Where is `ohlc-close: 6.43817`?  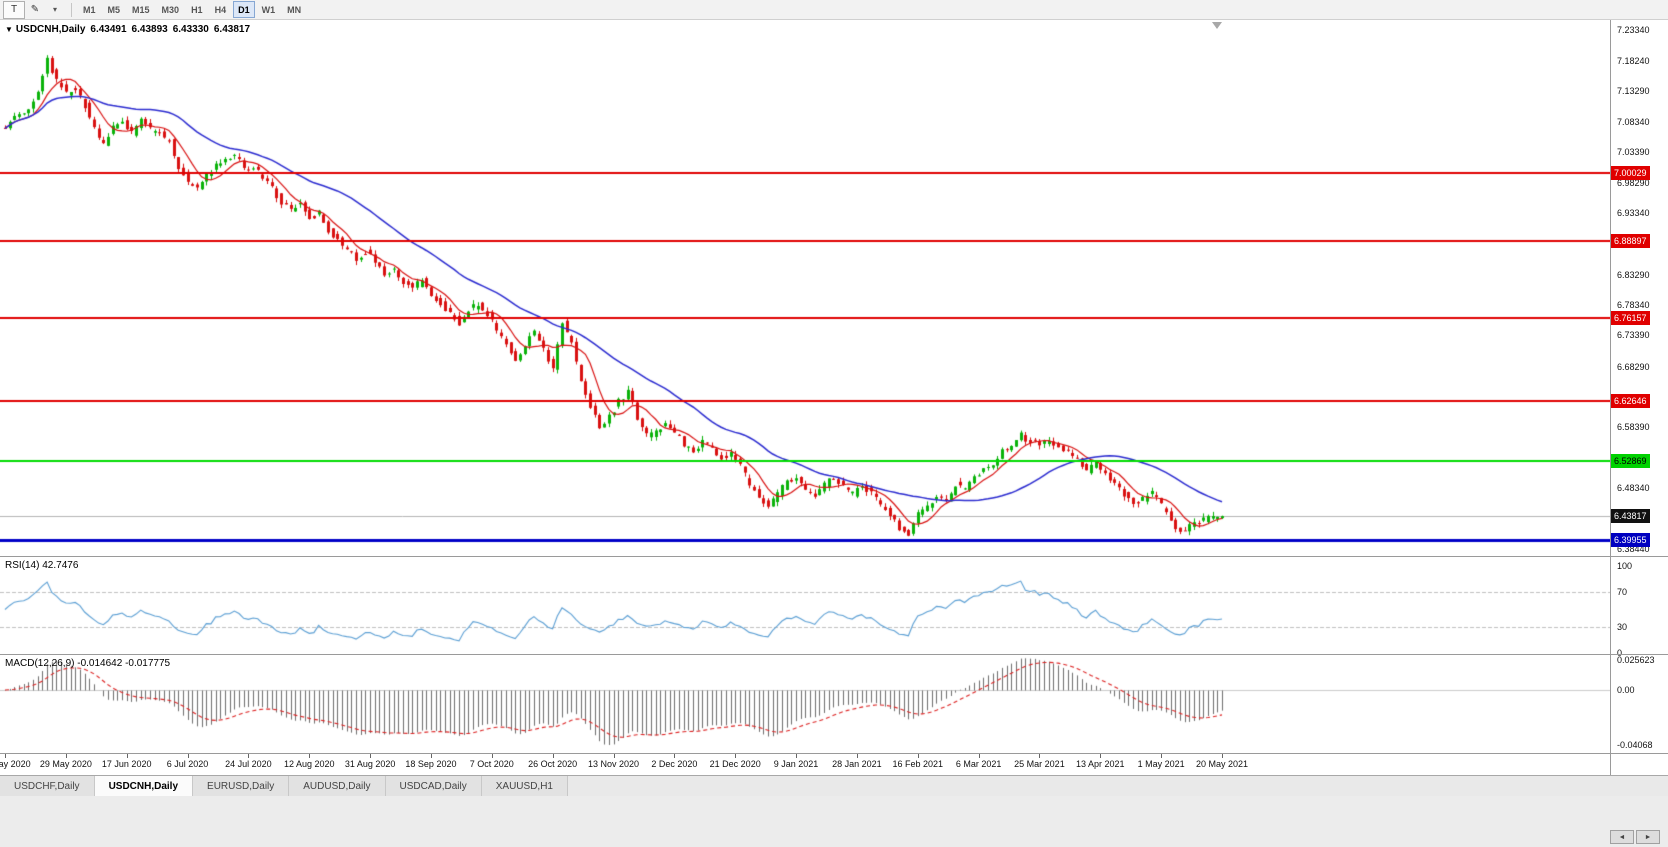
ohlc-close: 6.43817 is located at coordinates (232, 29).